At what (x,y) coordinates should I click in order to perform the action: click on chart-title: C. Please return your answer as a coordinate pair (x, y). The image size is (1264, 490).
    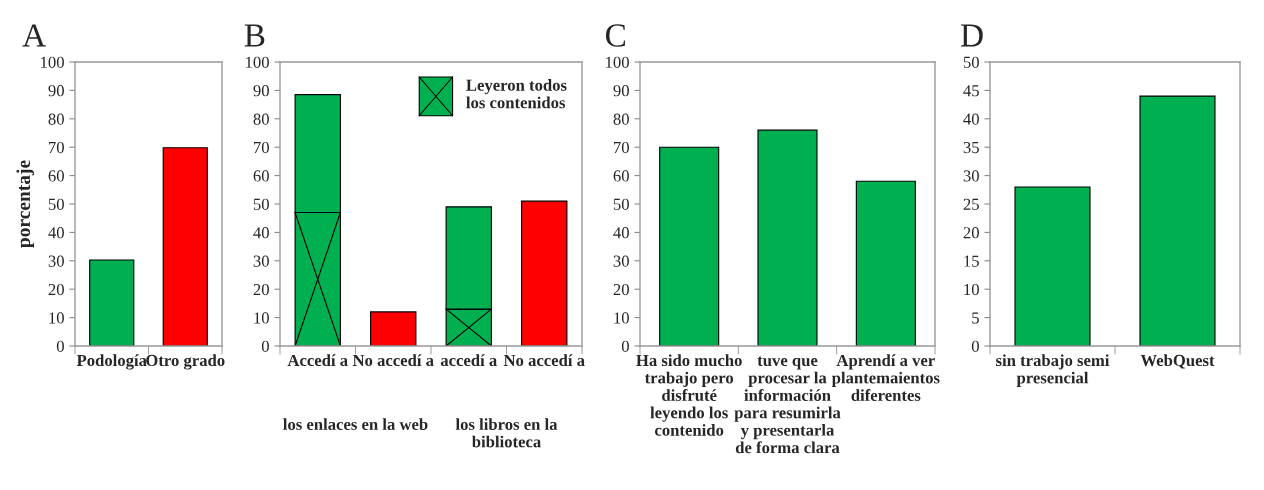
    Looking at the image, I should click on (615, 35).